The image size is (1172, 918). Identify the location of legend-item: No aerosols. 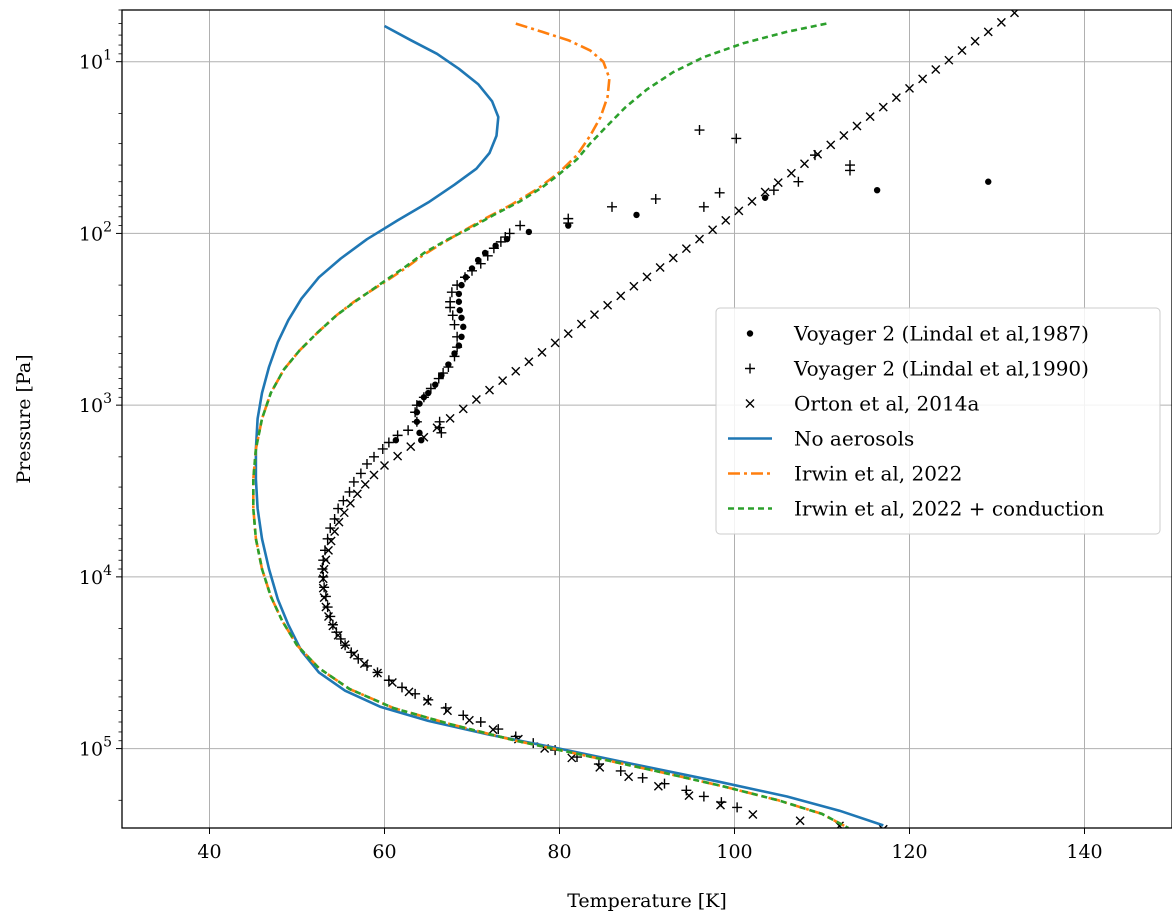
(821, 439).